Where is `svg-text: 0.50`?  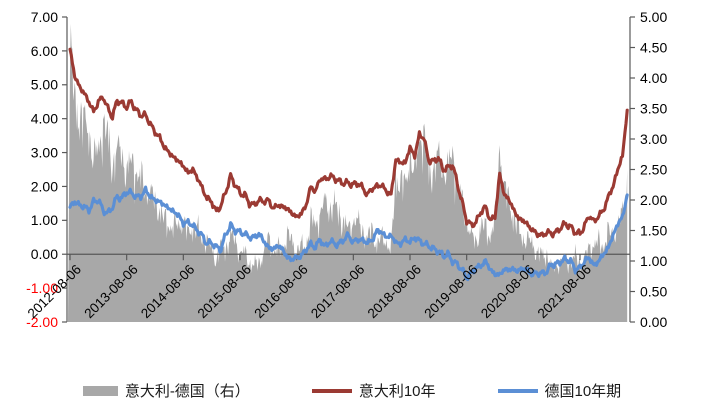
svg-text: 0.50 is located at coordinates (653, 291).